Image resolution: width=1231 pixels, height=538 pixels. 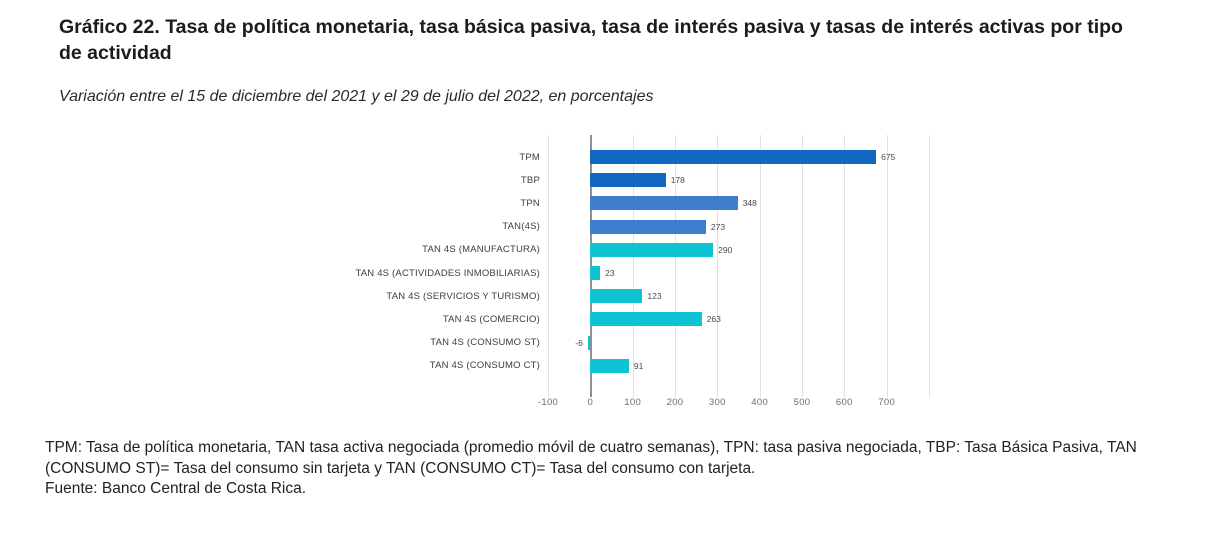 I want to click on x-tick-label: 700, so click(x=887, y=402).